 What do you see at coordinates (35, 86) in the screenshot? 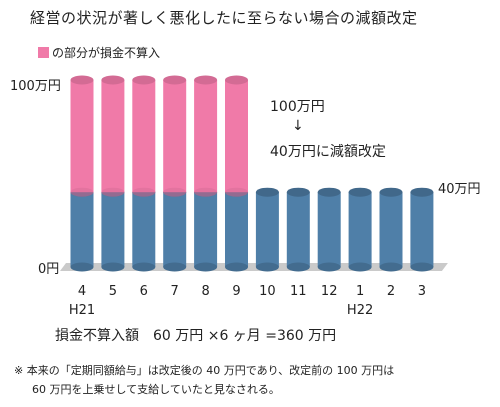
I see `y-tick-label-top: 100万円` at bounding box center [35, 86].